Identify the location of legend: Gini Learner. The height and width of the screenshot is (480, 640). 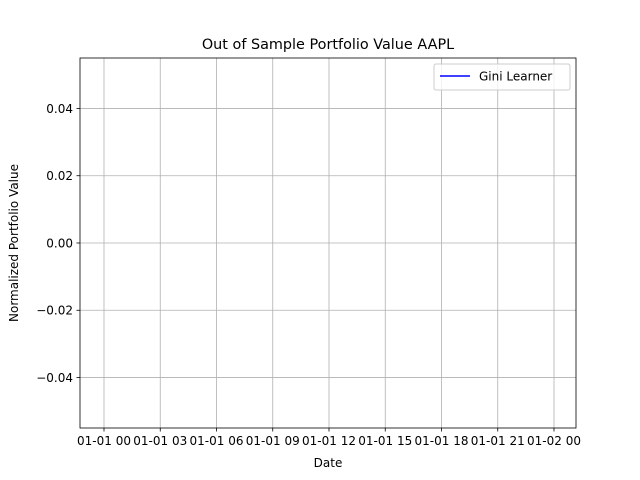
(502, 77).